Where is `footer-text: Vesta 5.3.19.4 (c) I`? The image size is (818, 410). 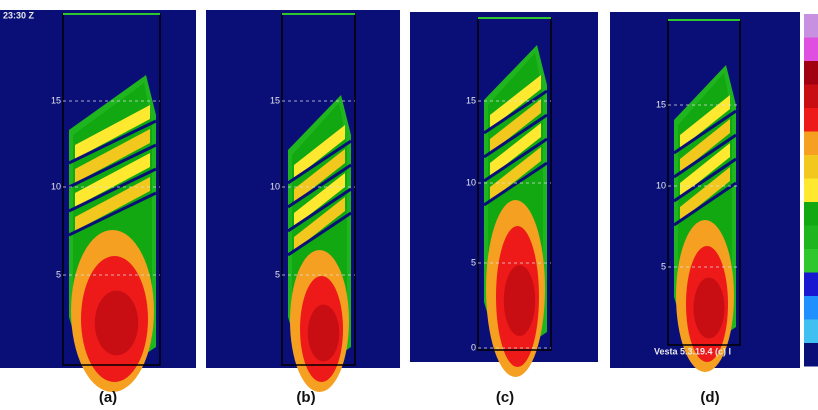
footer-text: Vesta 5.3.19.4 (c) I is located at coordinates (692, 351).